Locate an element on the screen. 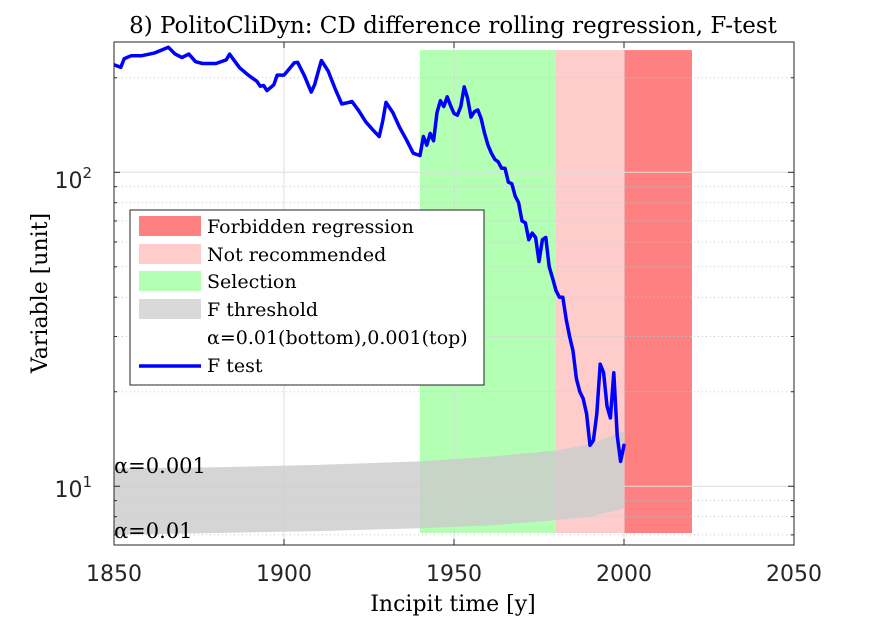 Image resolution: width=877 pixels, height=621 pixels. y-tick-label-10: 10¹ is located at coordinates (73, 488).